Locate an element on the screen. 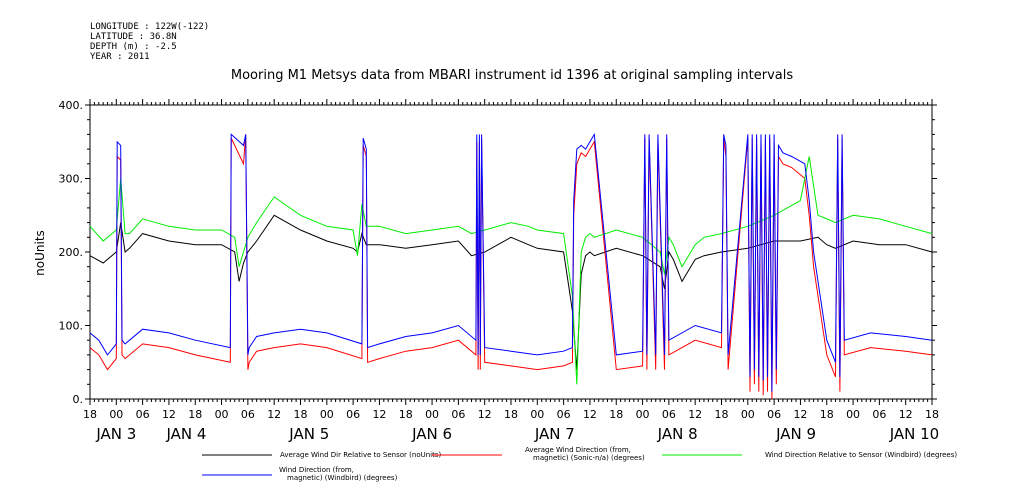 The image size is (1009, 504). depth-label: DEPTH (m) : -2.5 is located at coordinates (133, 47).